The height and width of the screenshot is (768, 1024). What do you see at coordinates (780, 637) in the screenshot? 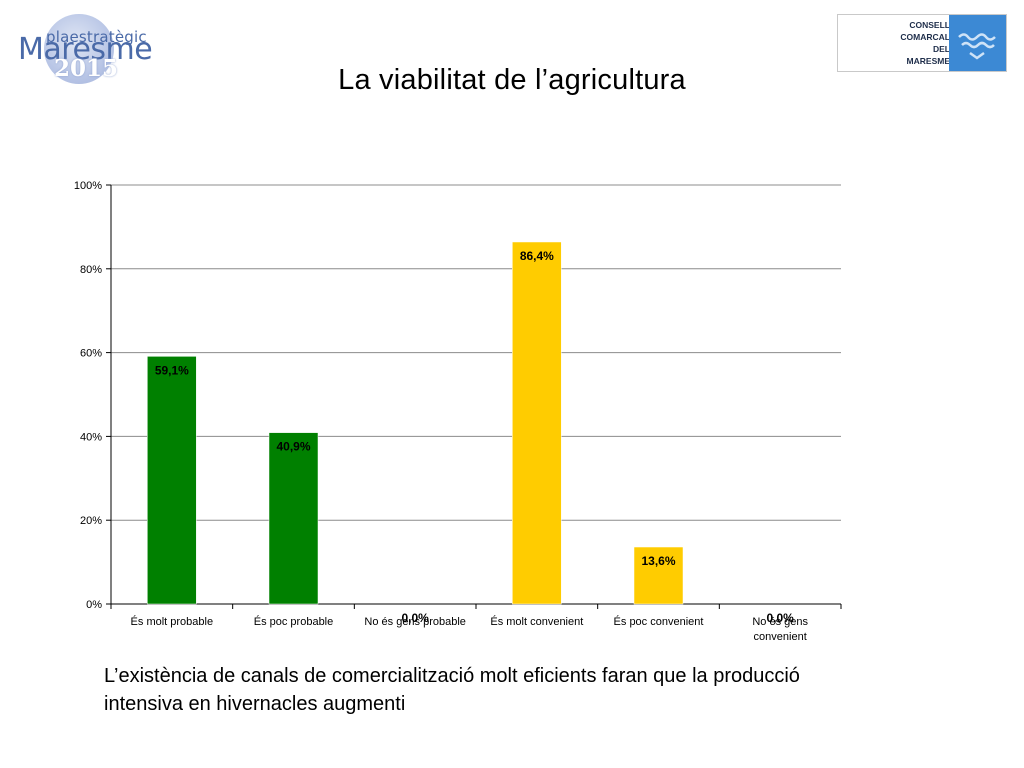
I see `category-label: convenient` at bounding box center [780, 637].